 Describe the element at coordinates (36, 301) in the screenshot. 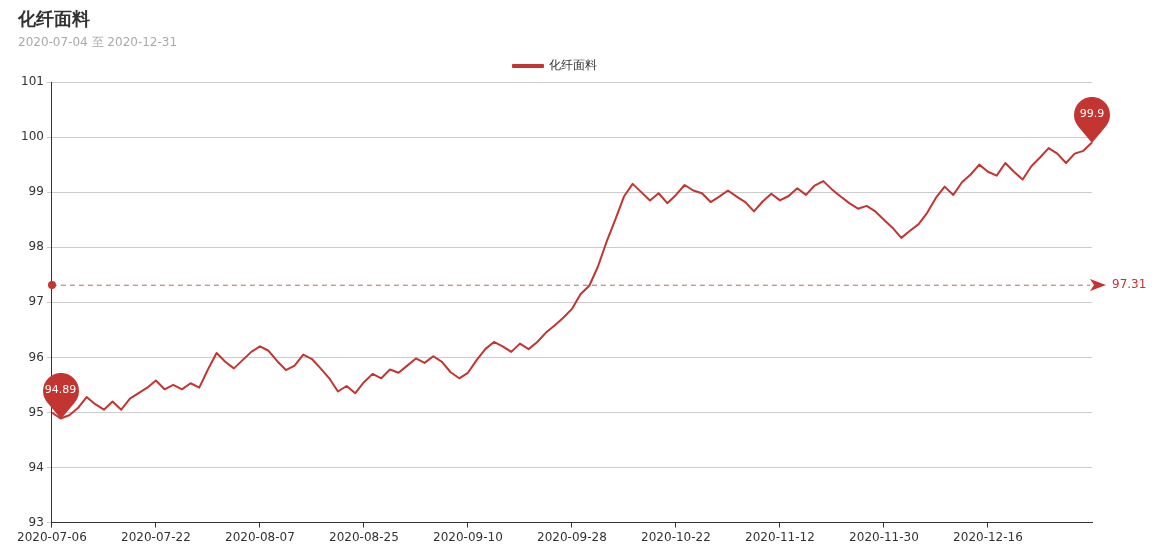

I see `y-tick-label: 97` at that location.